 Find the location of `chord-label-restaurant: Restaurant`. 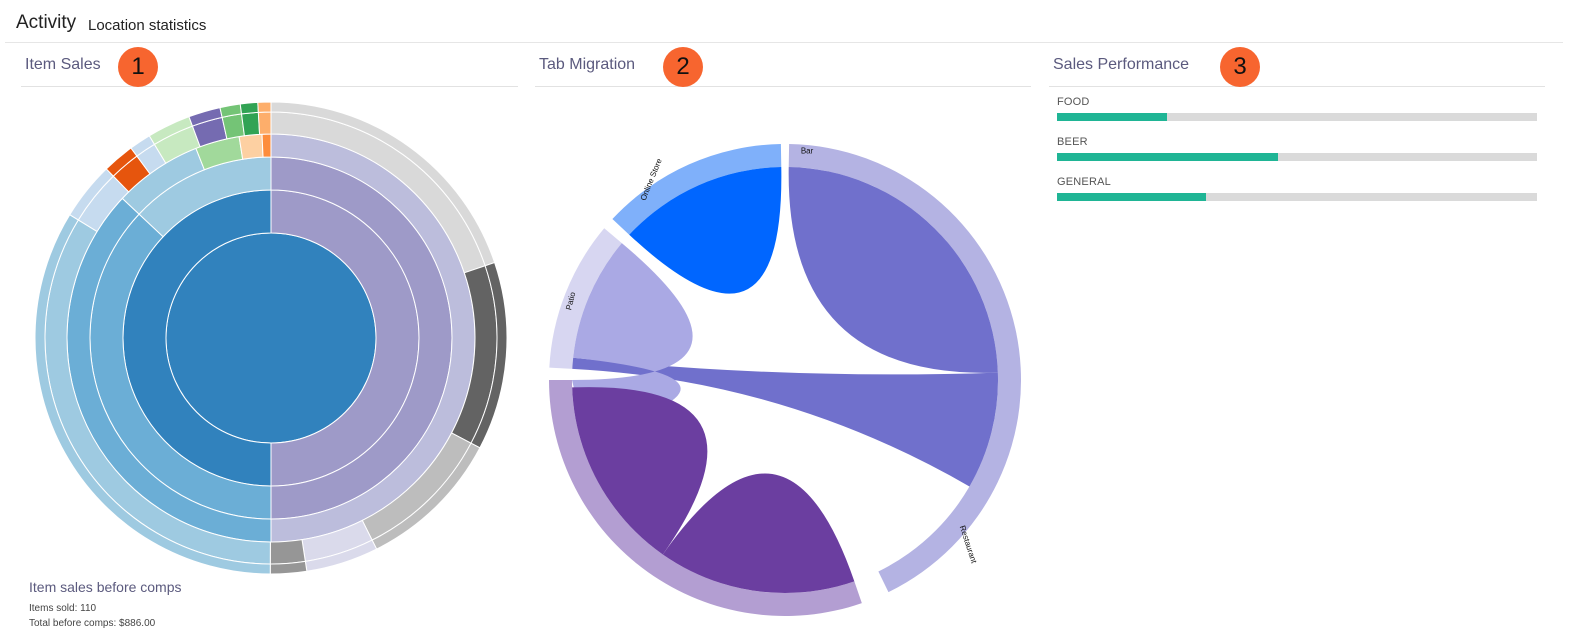

chord-label-restaurant: Restaurant is located at coordinates (968, 544).